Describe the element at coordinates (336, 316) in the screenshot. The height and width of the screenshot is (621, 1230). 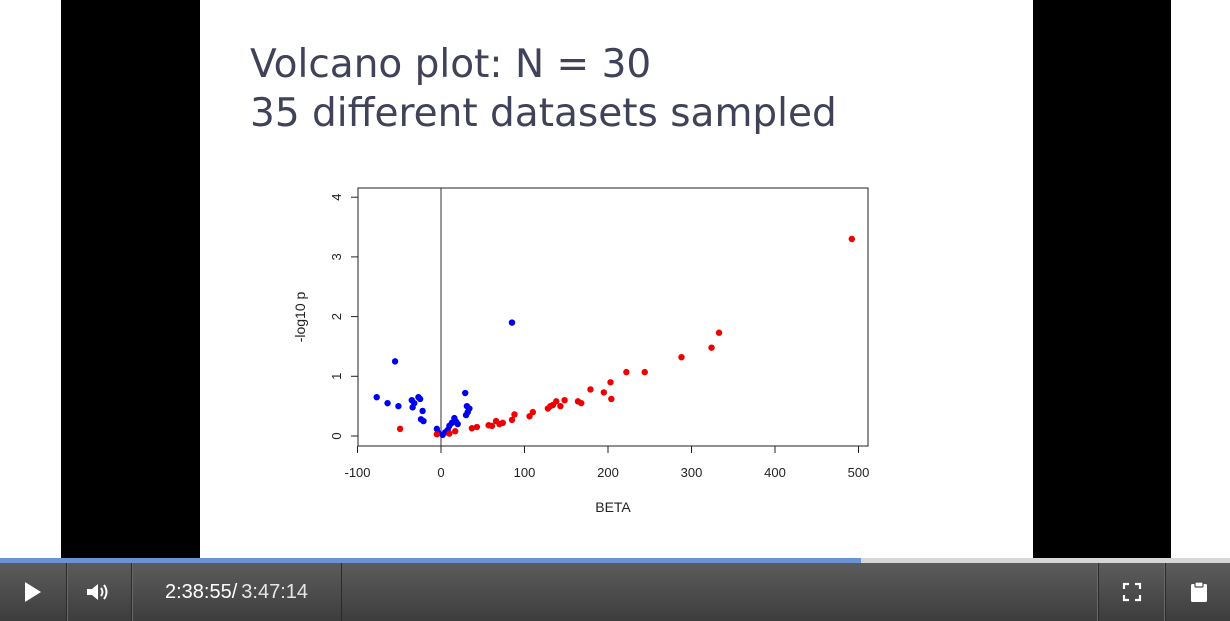
I see `y-tick-label: 2` at that location.